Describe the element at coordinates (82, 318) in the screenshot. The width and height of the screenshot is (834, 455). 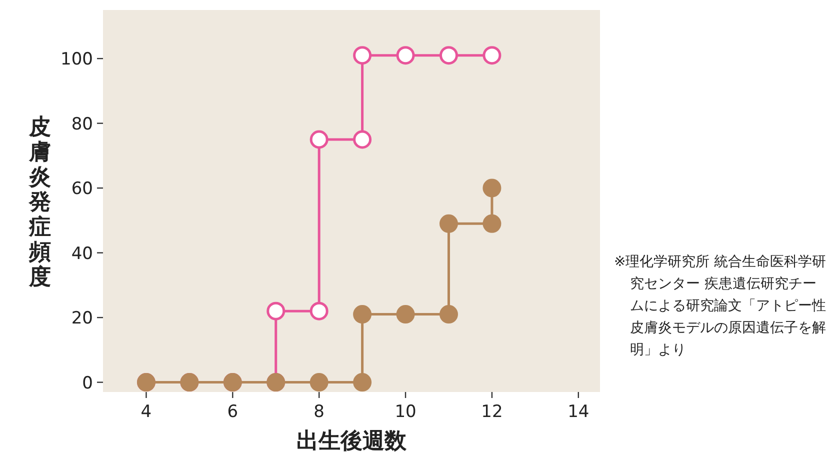
I see `y-tick-label: 20` at that location.